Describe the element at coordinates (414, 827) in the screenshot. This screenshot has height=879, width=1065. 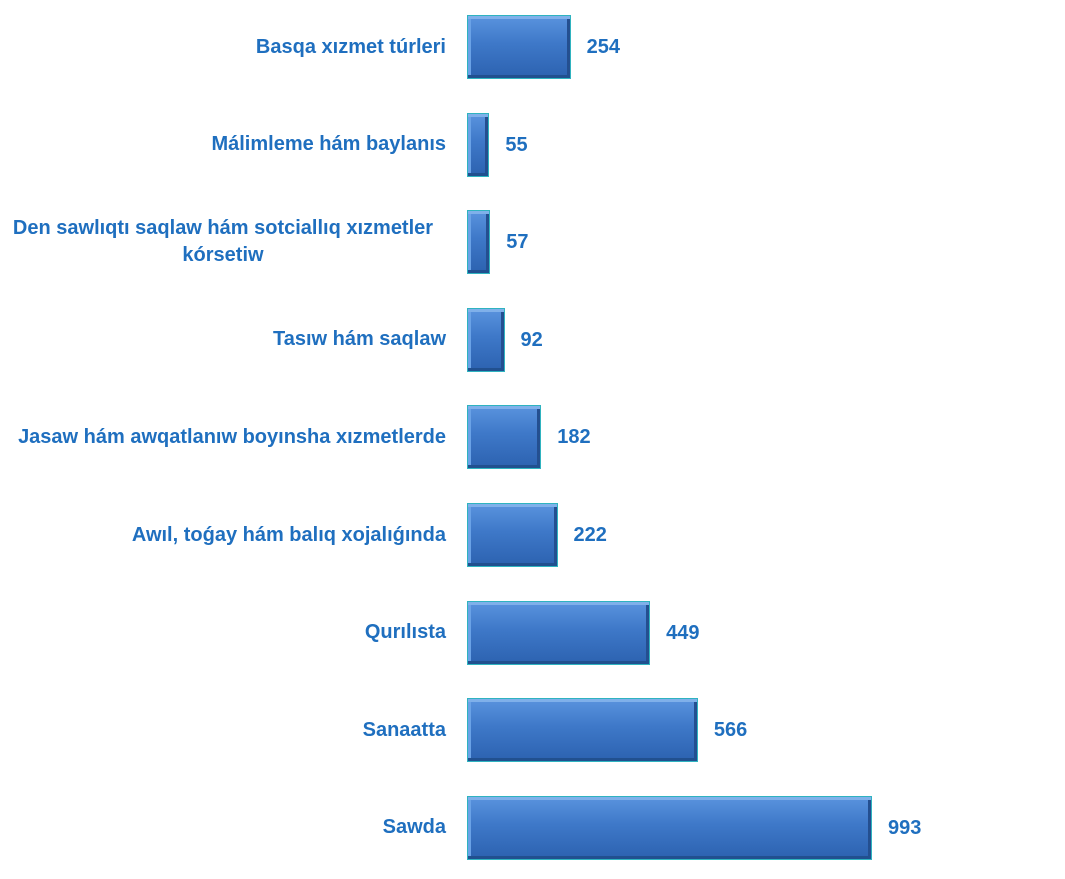
I see `category-text: Sawda` at that location.